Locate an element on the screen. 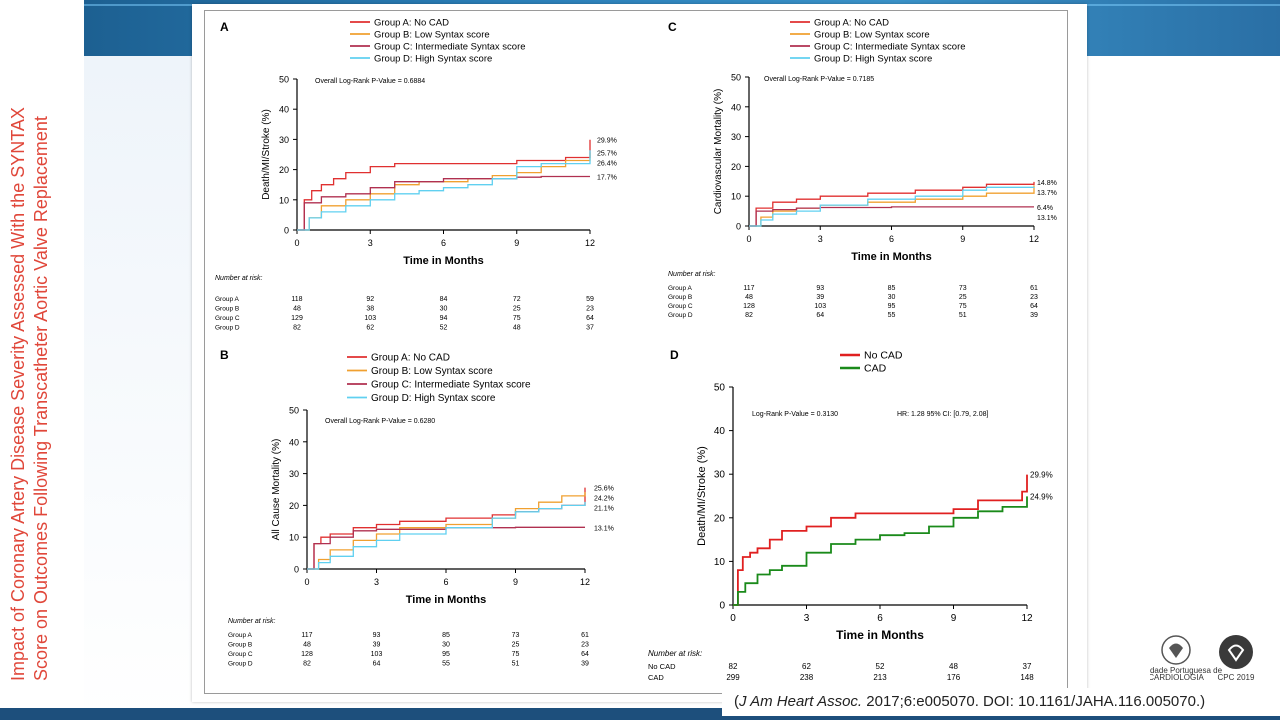 The height and width of the screenshot is (720, 1280). panel-b-risk-value: 51 is located at coordinates (516, 664).